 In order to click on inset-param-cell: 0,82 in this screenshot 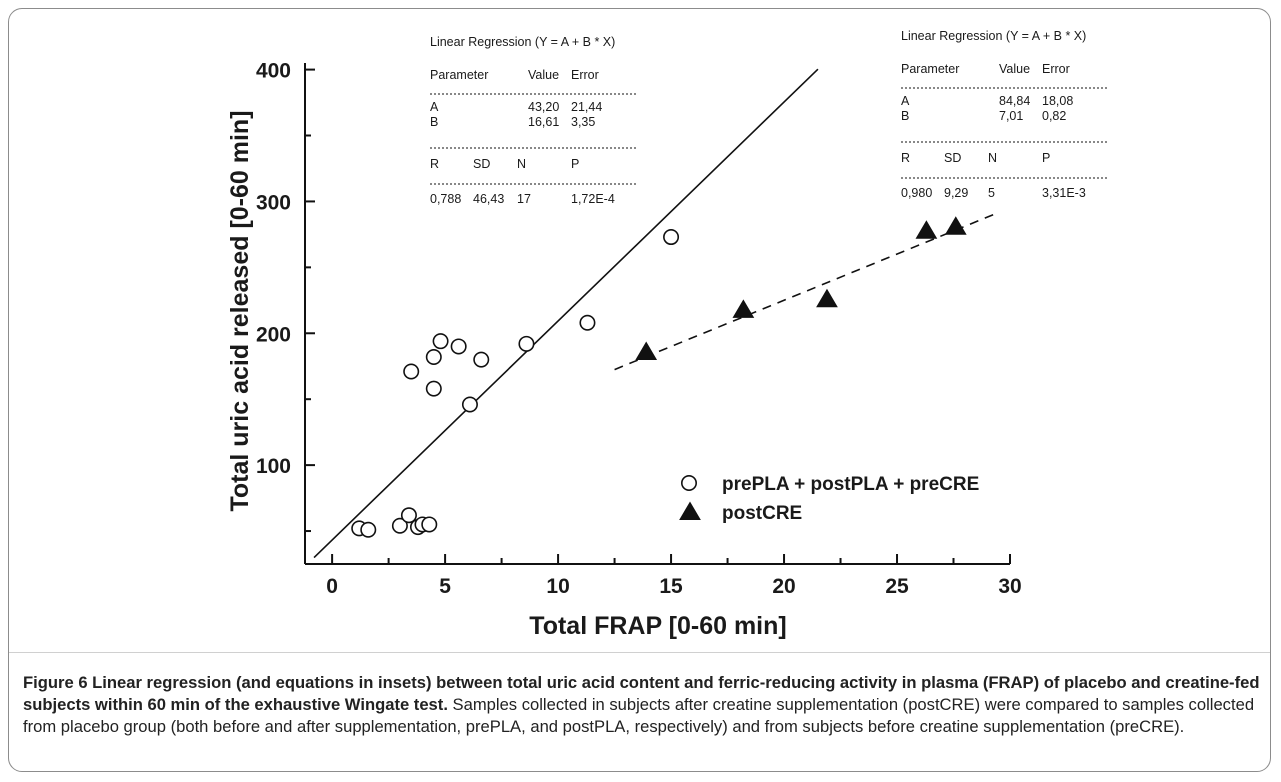, I will do `click(1054, 116)`.